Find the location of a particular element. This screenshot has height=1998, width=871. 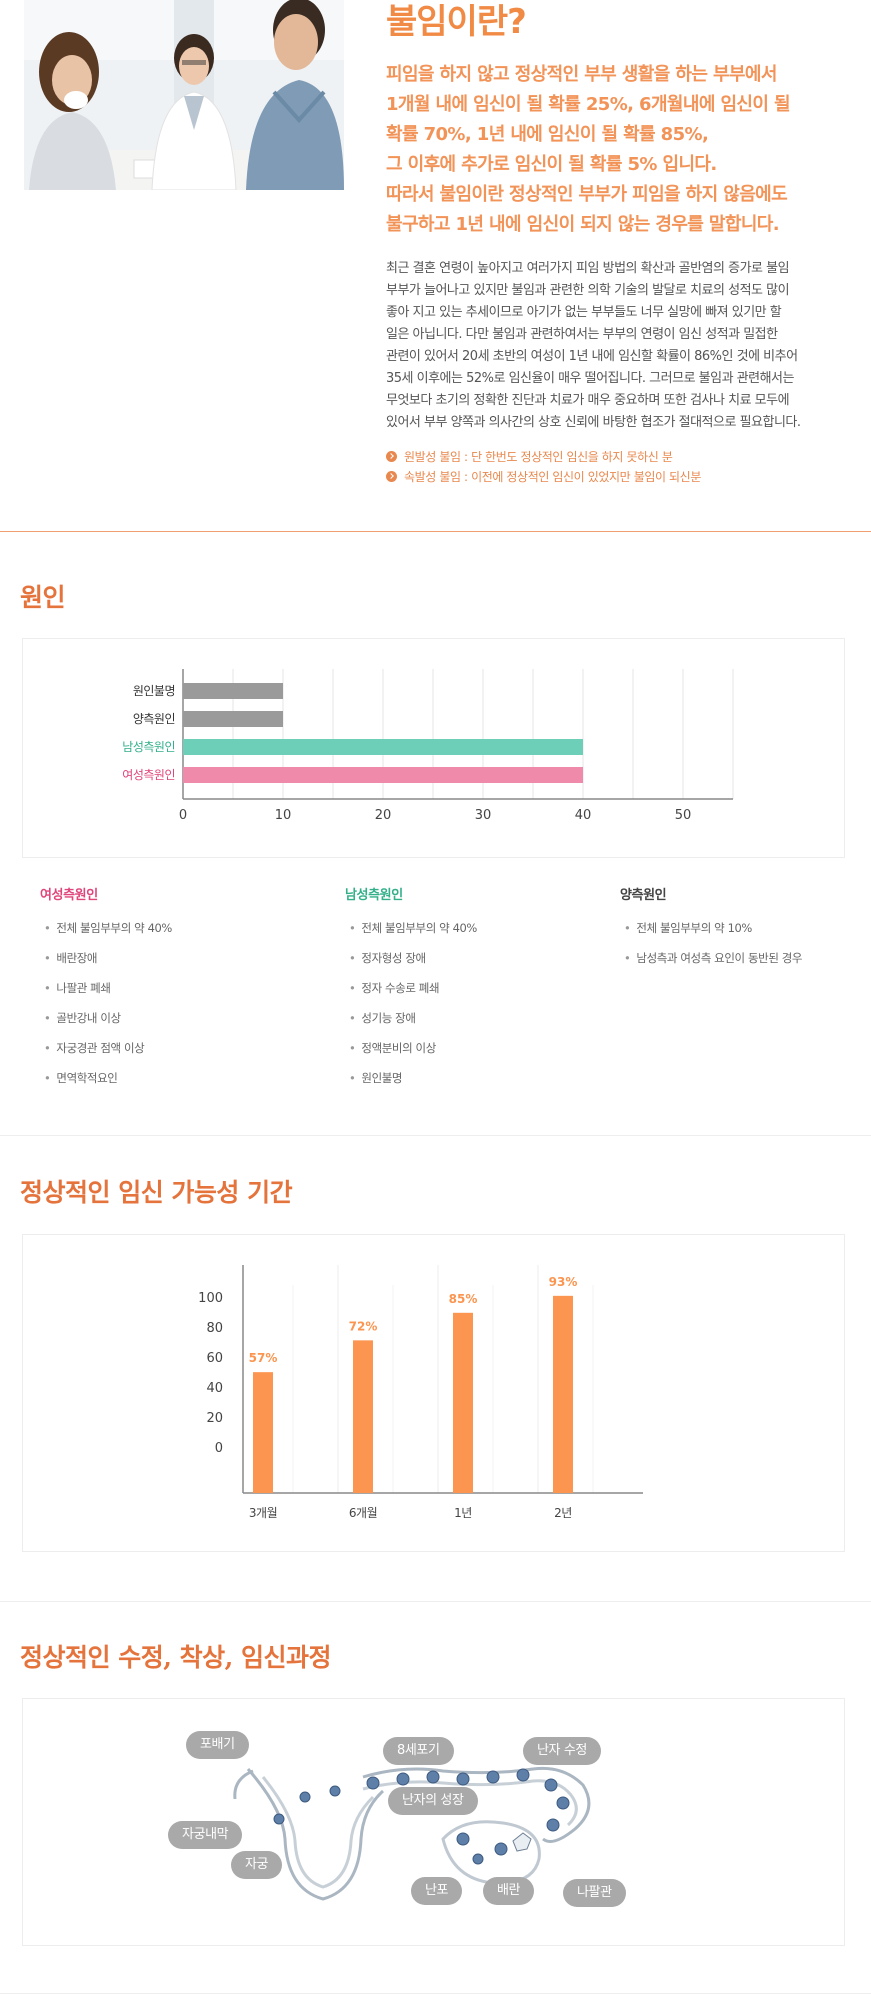

data-label: 85% is located at coordinates (463, 1299).